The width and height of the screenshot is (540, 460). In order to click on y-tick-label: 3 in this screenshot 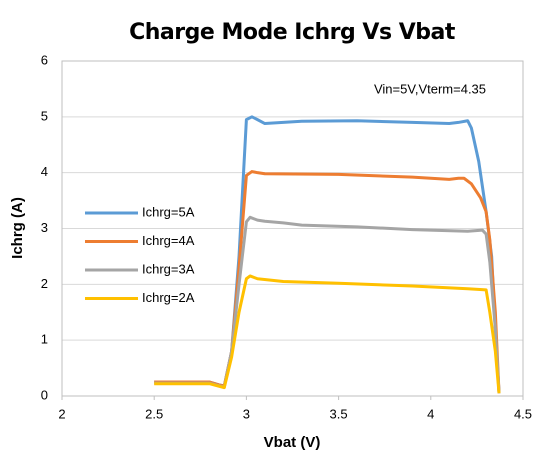, I will do `click(44, 227)`.